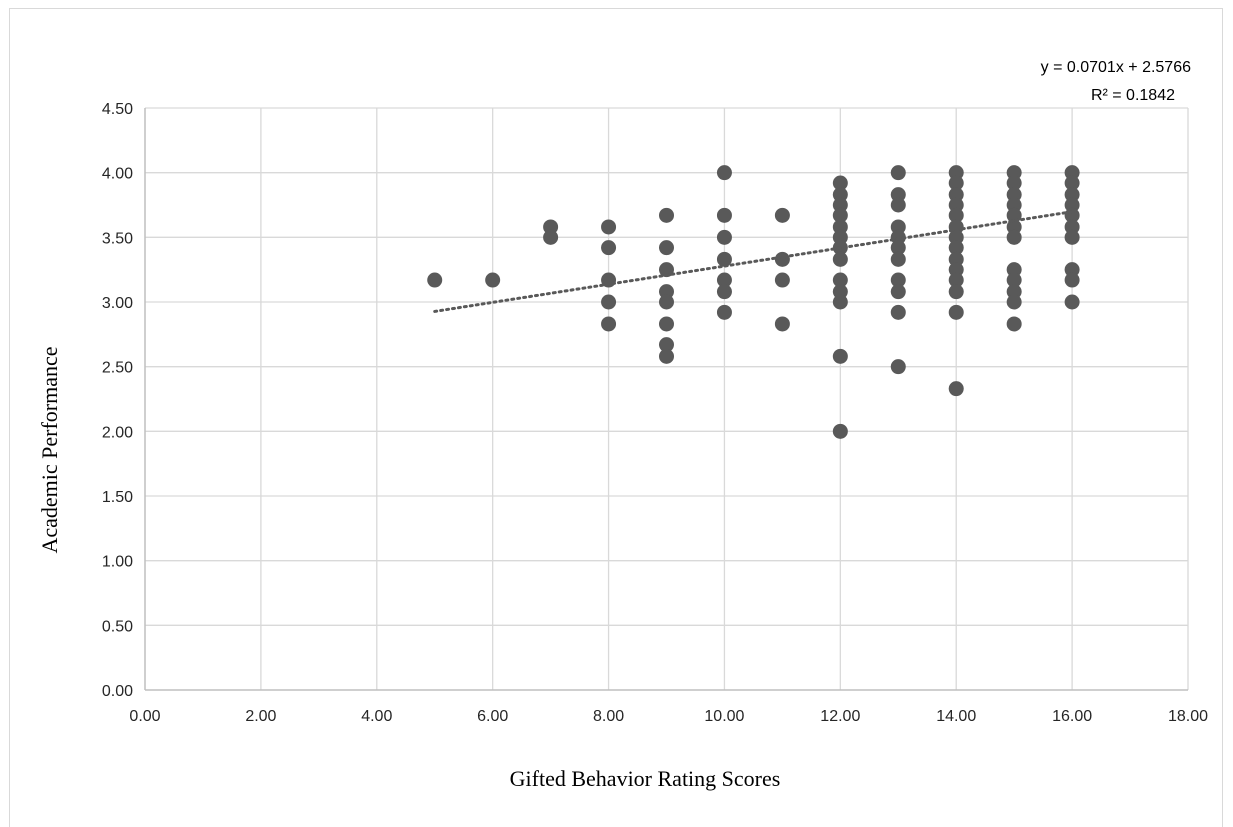 Image resolution: width=1233 pixels, height=827 pixels. I want to click on x-tick-label: 10.00, so click(724, 716).